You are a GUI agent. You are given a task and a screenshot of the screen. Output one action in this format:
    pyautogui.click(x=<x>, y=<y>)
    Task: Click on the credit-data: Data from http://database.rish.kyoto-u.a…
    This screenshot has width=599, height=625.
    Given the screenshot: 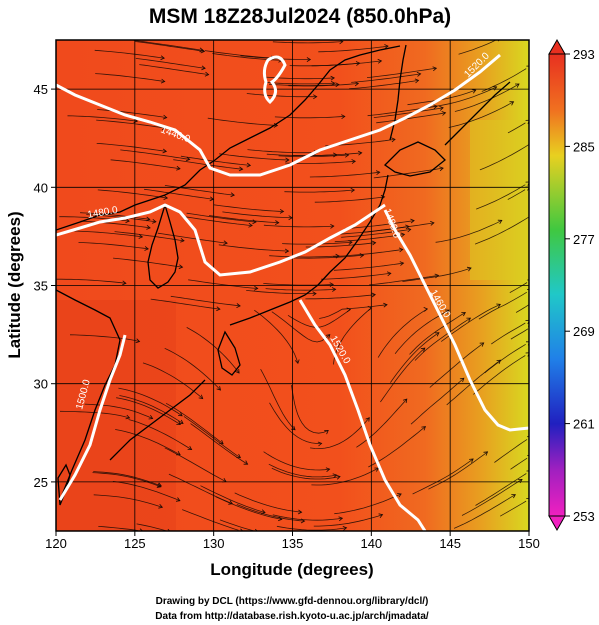 What is the action you would take?
    pyautogui.click(x=292, y=616)
    